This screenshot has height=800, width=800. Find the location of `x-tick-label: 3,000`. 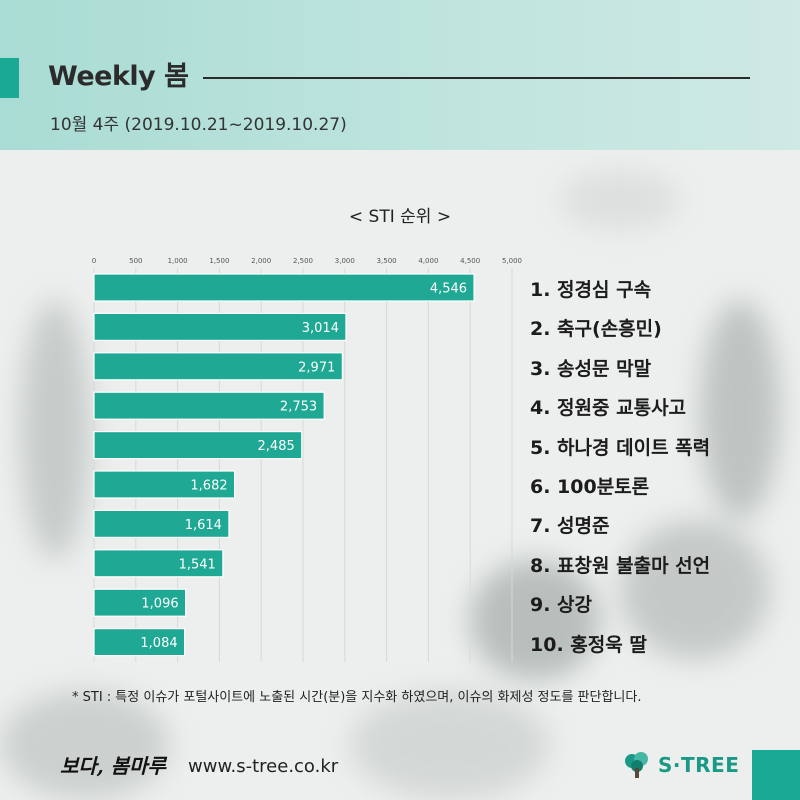

x-tick-label: 3,000 is located at coordinates (345, 261).